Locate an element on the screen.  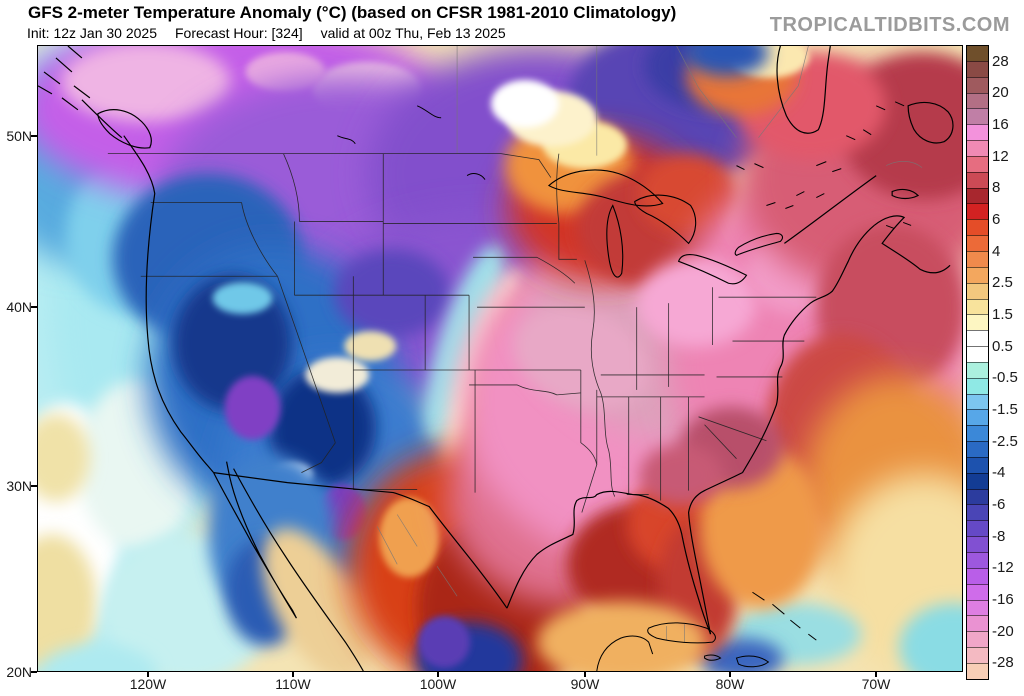
colorbar-tick-label: 1.5 is located at coordinates (1002, 315).